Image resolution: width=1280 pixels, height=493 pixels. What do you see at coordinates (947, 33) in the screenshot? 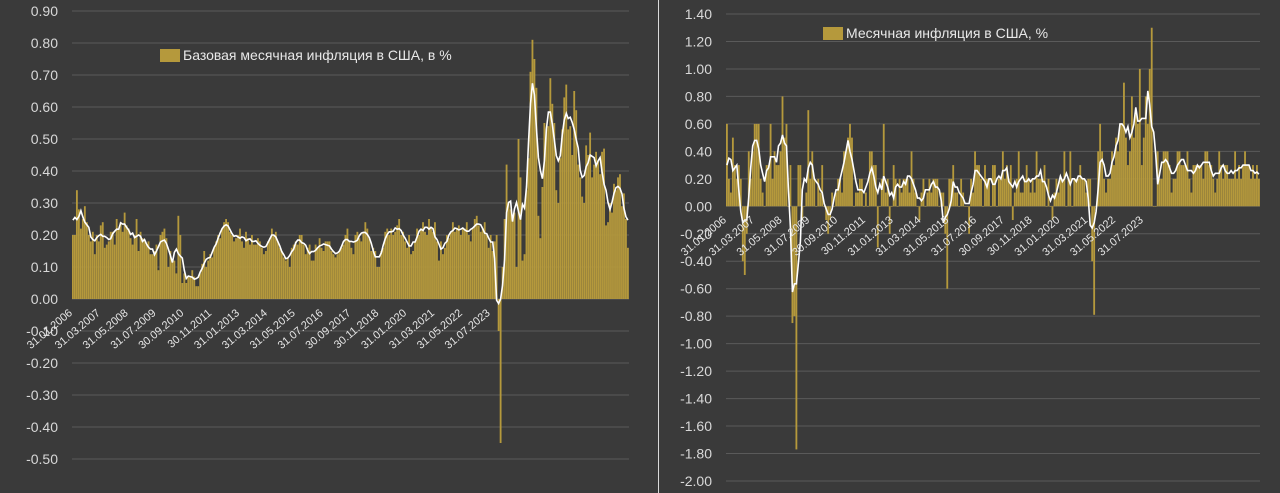
I see `legend-label: Месячная инфляция в США, %` at bounding box center [947, 33].